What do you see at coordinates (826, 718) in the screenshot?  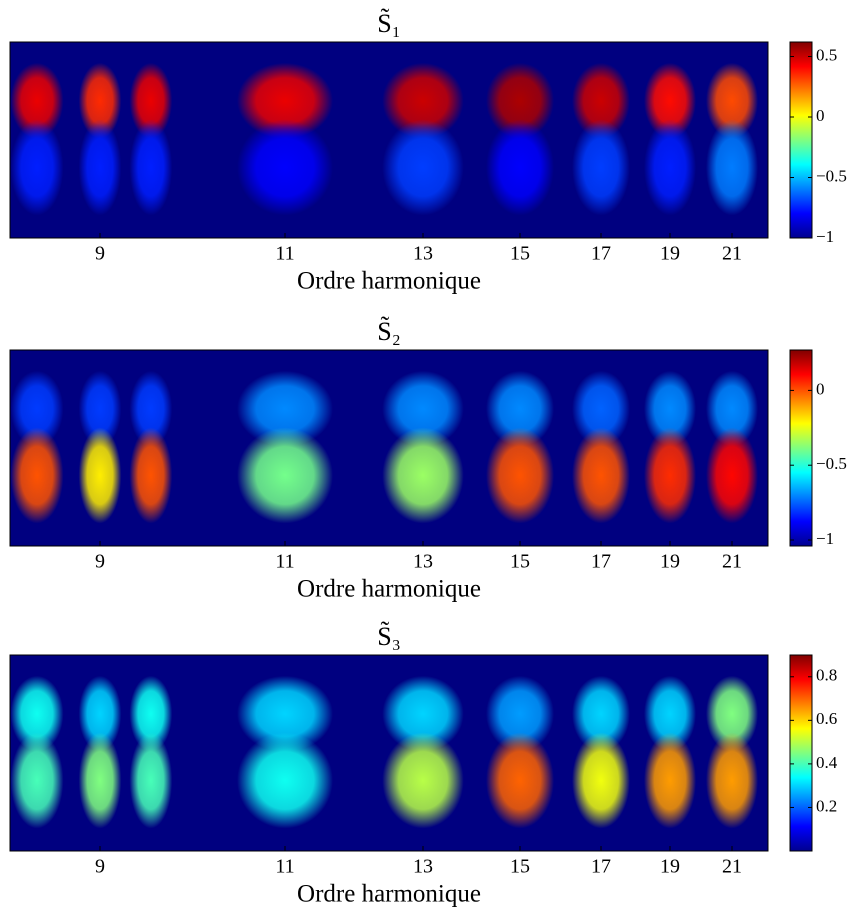 I see `colorbar-tick-label: 0.6` at bounding box center [826, 718].